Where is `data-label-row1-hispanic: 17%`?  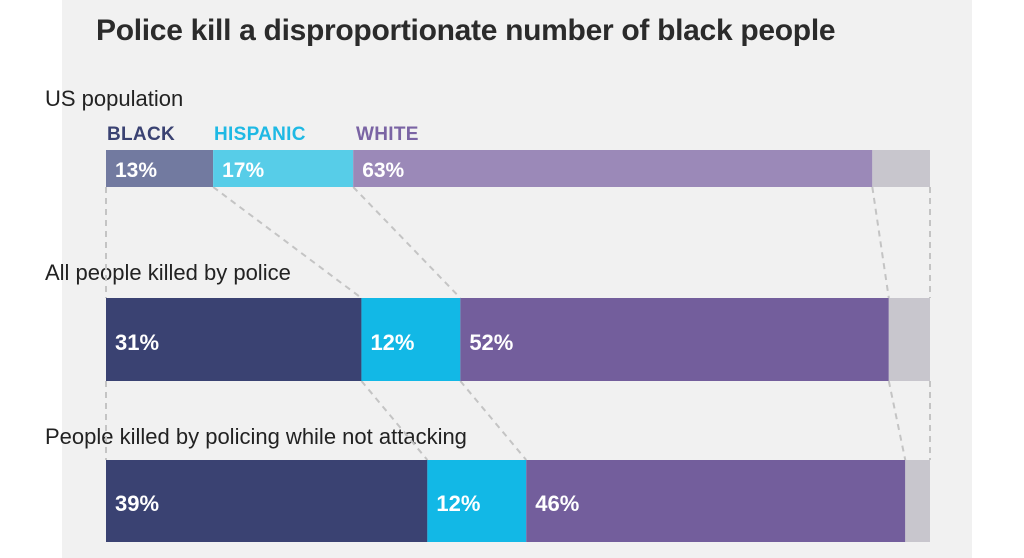
data-label-row1-hispanic: 17% is located at coordinates (243, 170).